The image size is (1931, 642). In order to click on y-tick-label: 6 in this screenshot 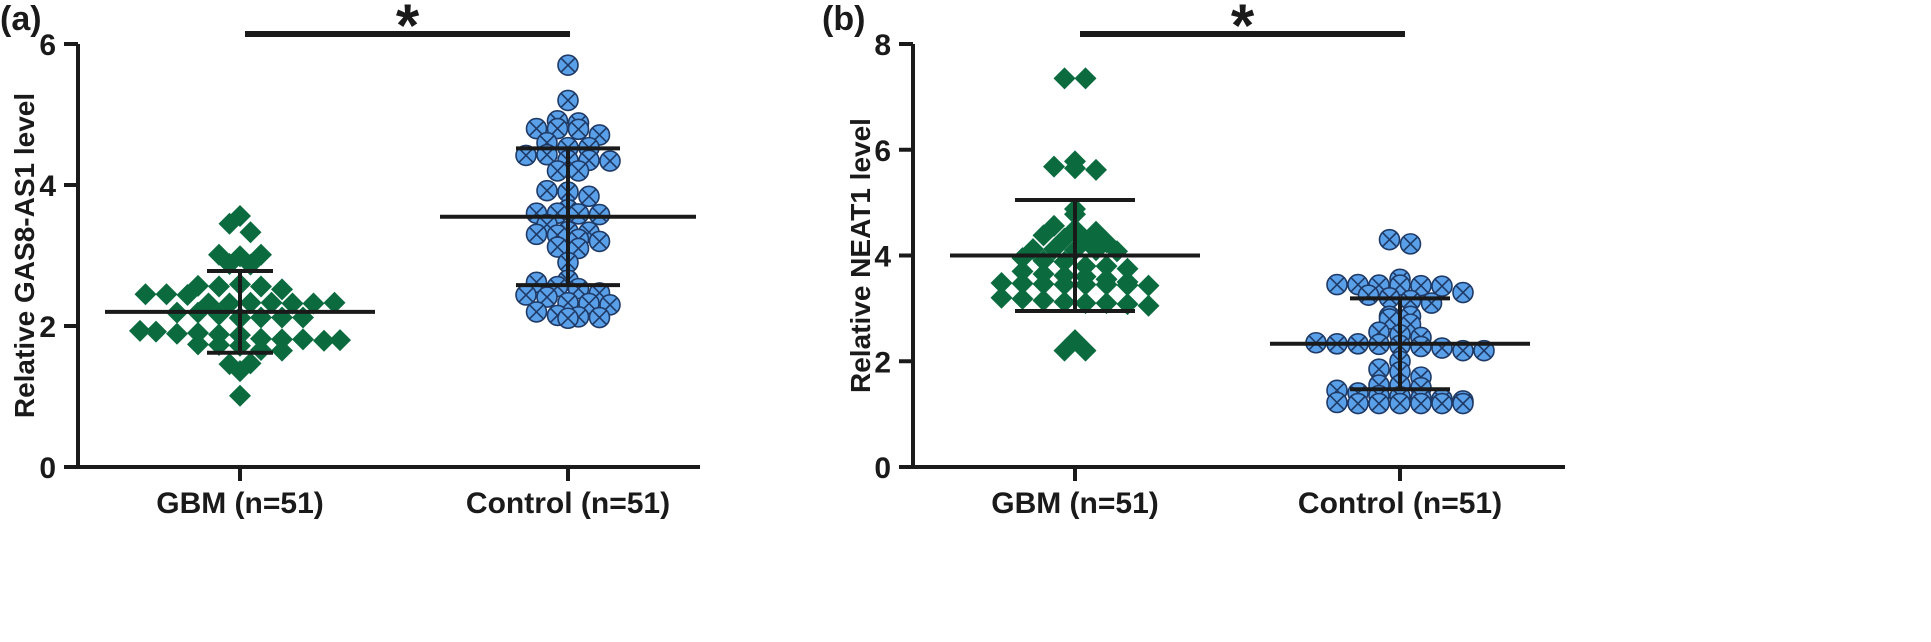, I will do `click(882, 151)`.